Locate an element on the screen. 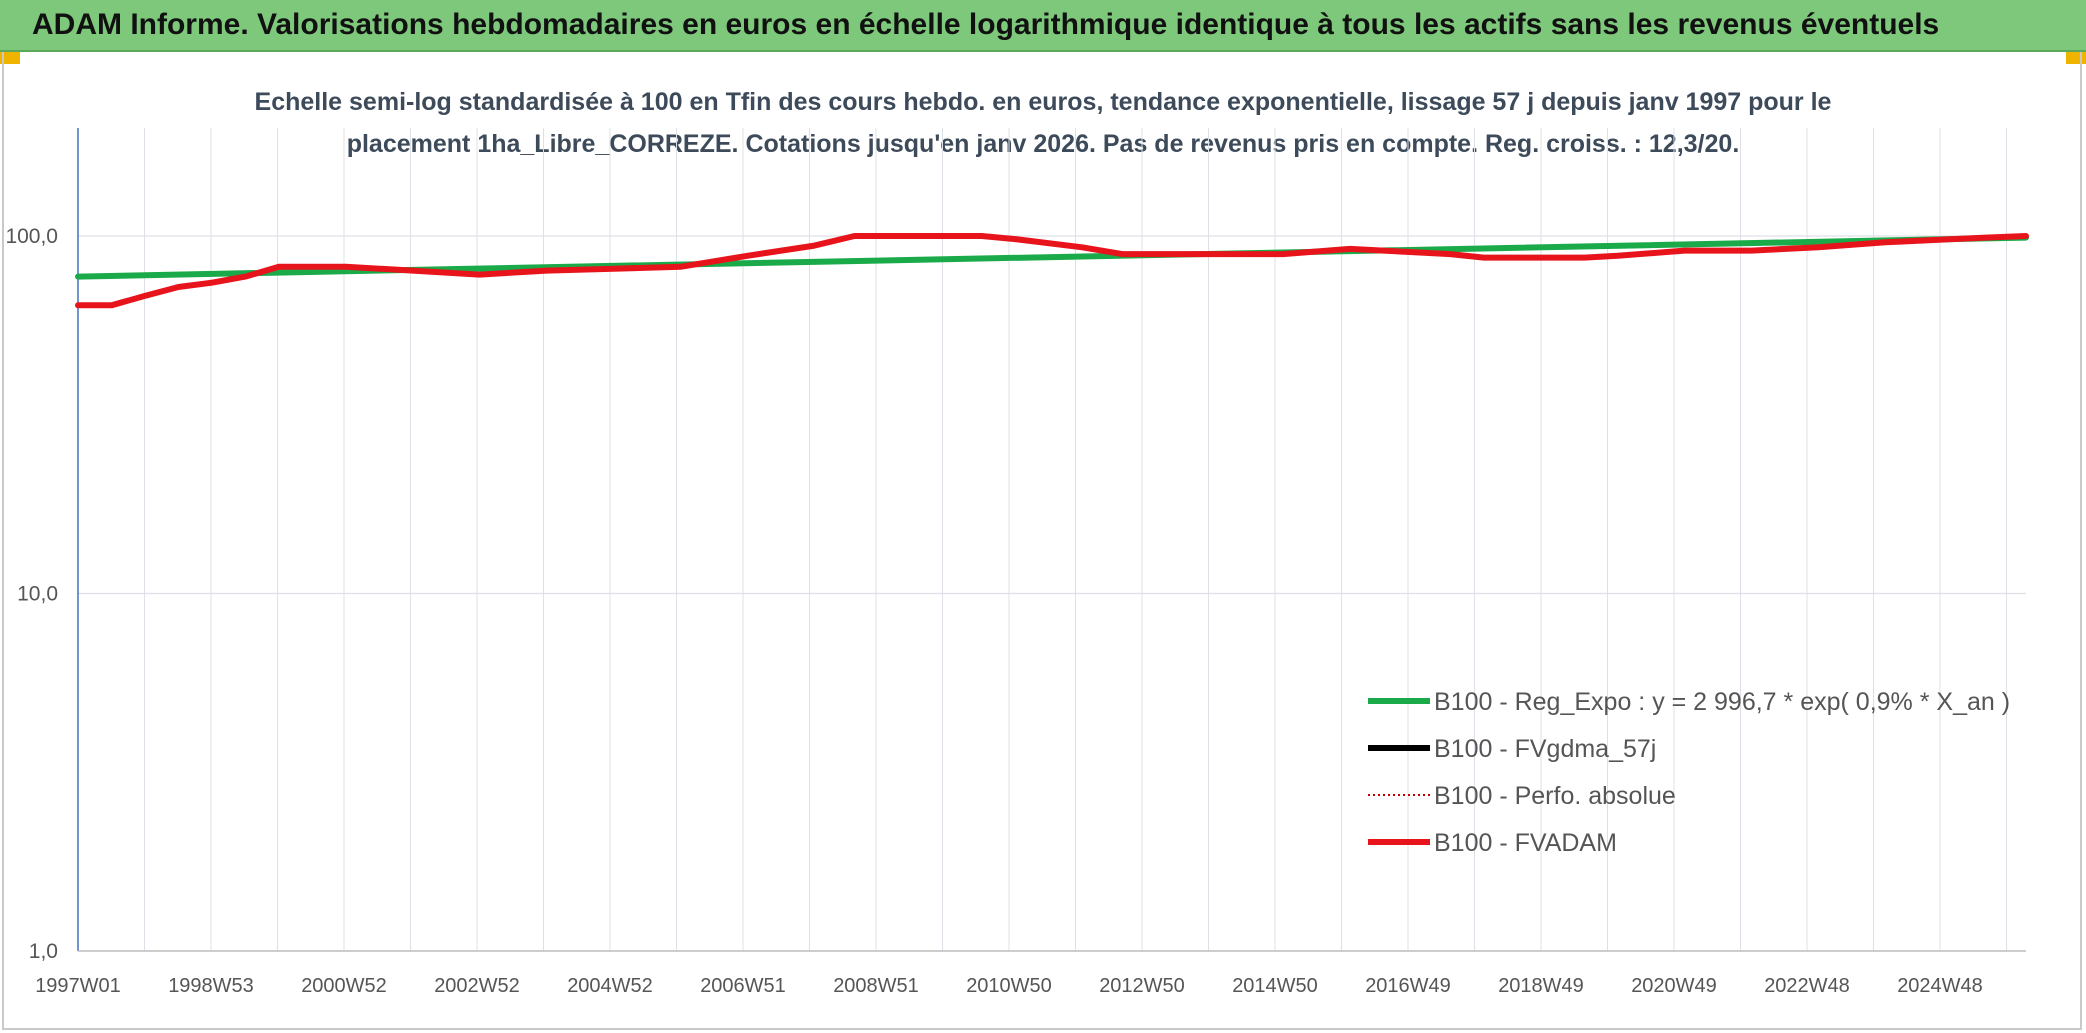 The height and width of the screenshot is (1033, 2086). x-tick-label: 2002W52 is located at coordinates (477, 986).